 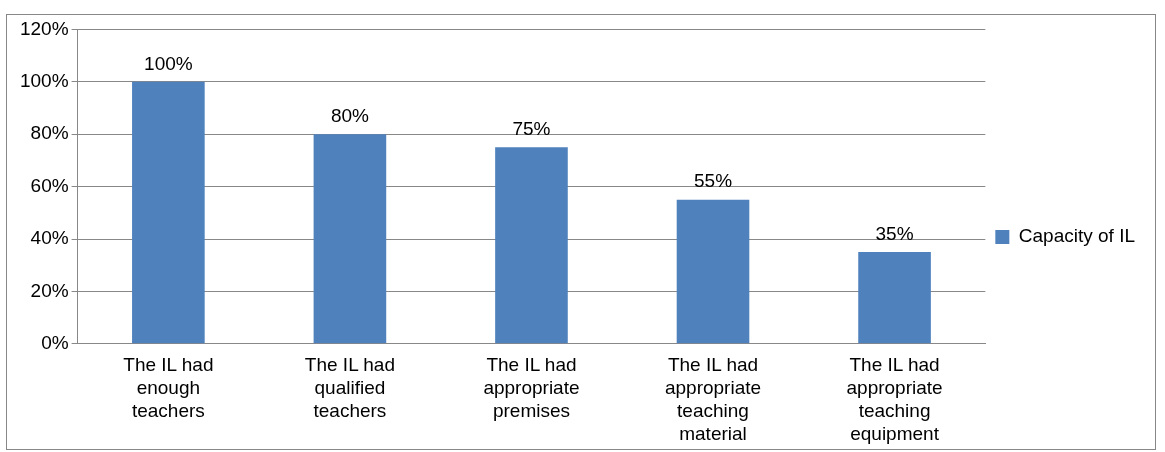 I want to click on data-label: 55%, so click(x=713, y=181).